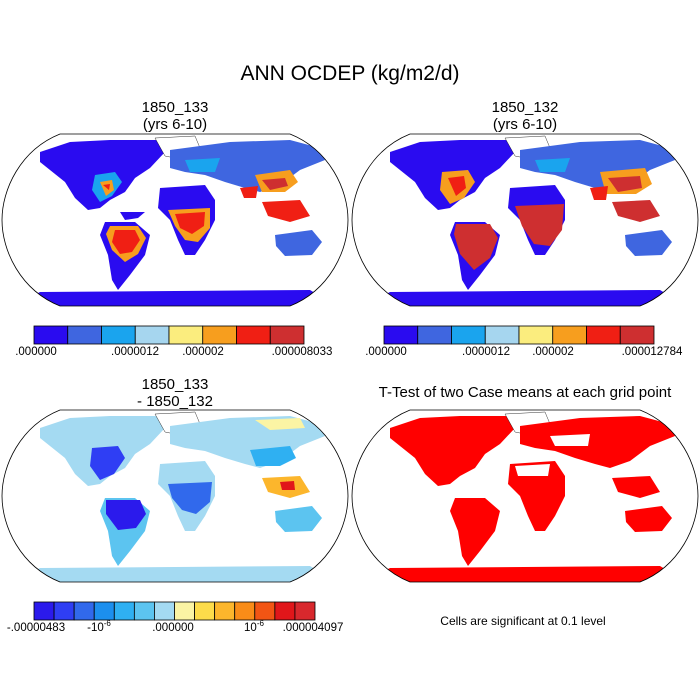 This screenshot has height=700, width=700. Describe the element at coordinates (636, 487) in the screenshot. I see `southeast-asia-significant` at that location.